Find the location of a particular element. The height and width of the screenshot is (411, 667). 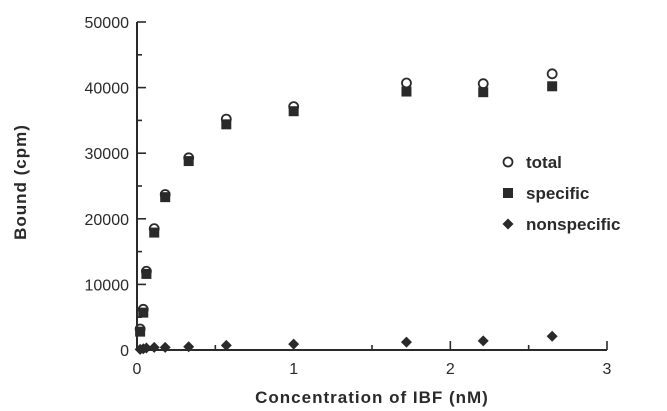

y-tick-label: 50000 is located at coordinates (107, 23).